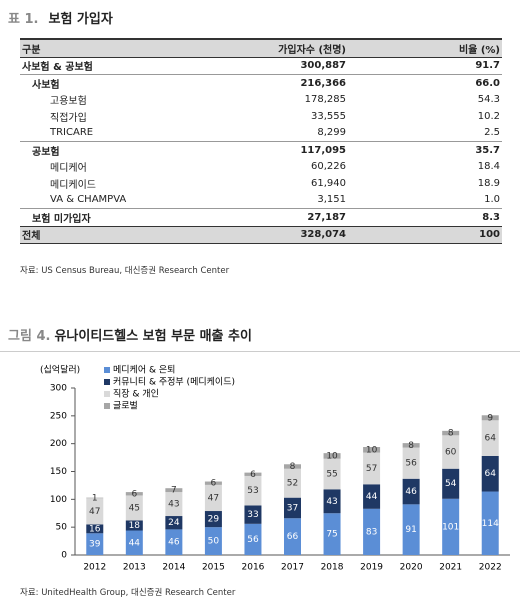 This screenshot has width=520, height=610. Describe the element at coordinates (425, 150) in the screenshot. I see `table-cell: 35.7` at that location.